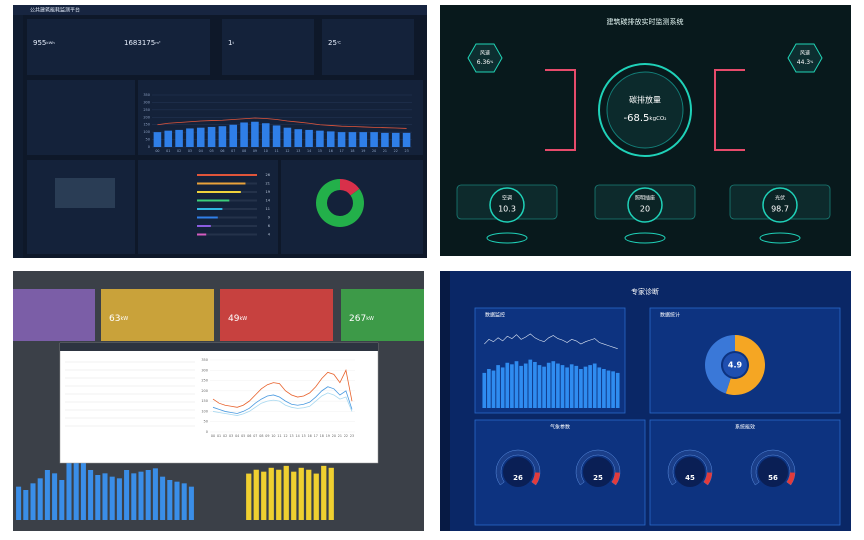  What do you see at coordinates (374, 151) in the screenshot?
I see `x-tick-label: 20` at bounding box center [374, 151].